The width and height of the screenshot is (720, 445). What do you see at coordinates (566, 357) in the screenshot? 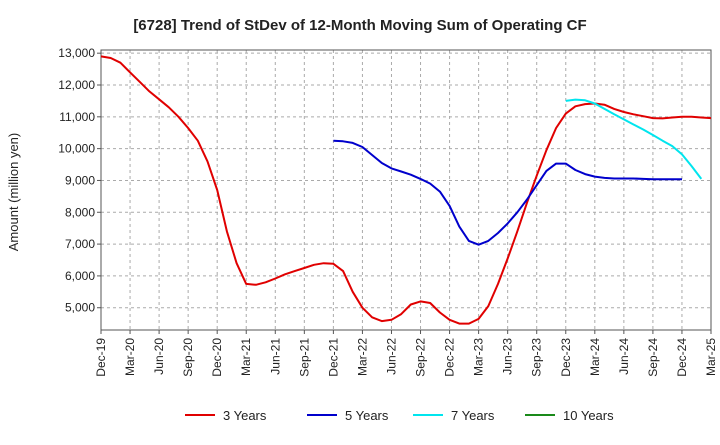
I see `x-tick-label: Dec-23` at bounding box center [566, 357].